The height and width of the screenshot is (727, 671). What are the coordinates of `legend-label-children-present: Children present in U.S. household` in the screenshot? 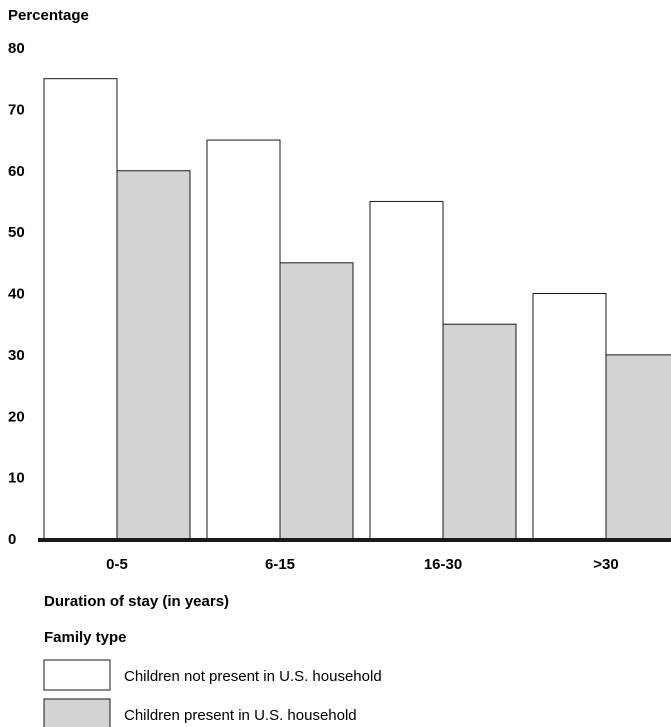 It's located at (240, 715).